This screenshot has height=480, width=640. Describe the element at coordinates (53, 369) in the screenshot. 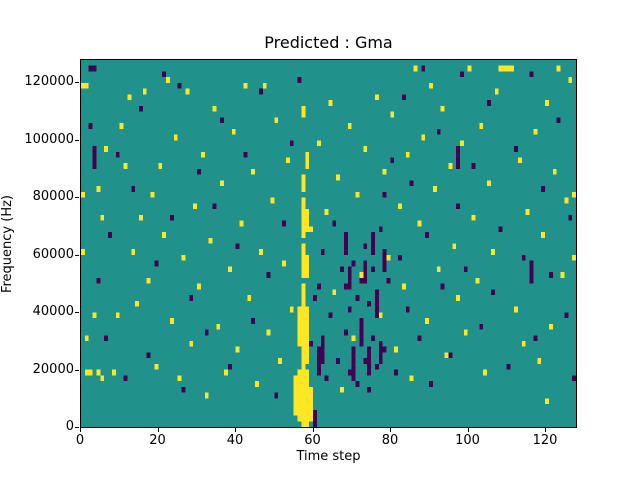

I see `y-tick-label: 20000` at that location.